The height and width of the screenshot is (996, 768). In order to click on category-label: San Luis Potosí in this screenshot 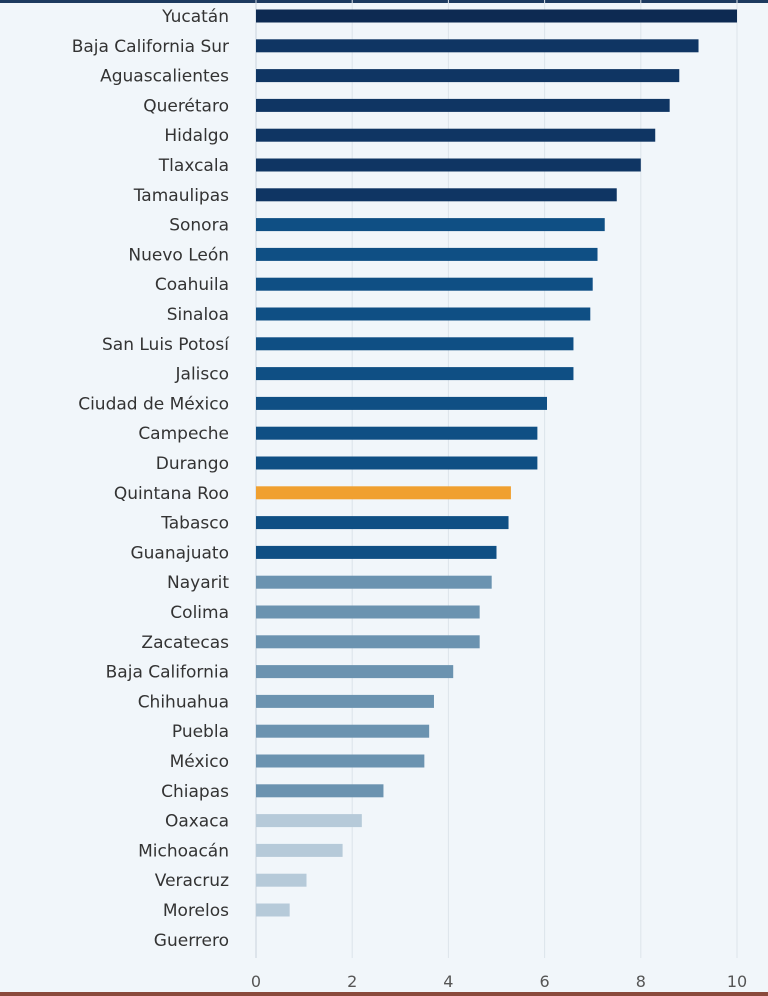, I will do `click(166, 345)`.